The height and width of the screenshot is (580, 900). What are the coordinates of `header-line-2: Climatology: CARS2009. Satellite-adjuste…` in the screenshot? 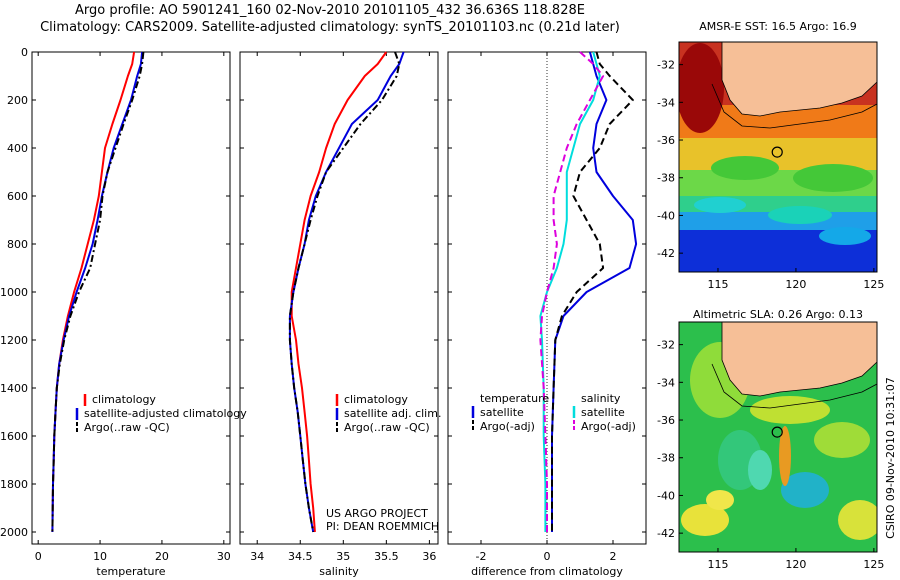 It's located at (330, 27).